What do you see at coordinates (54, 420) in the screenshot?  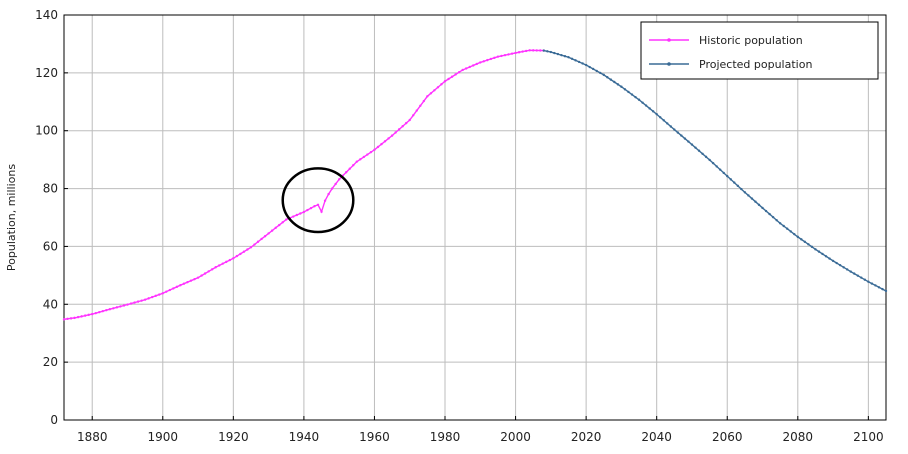 I see `y-tick-label: 0` at bounding box center [54, 420].